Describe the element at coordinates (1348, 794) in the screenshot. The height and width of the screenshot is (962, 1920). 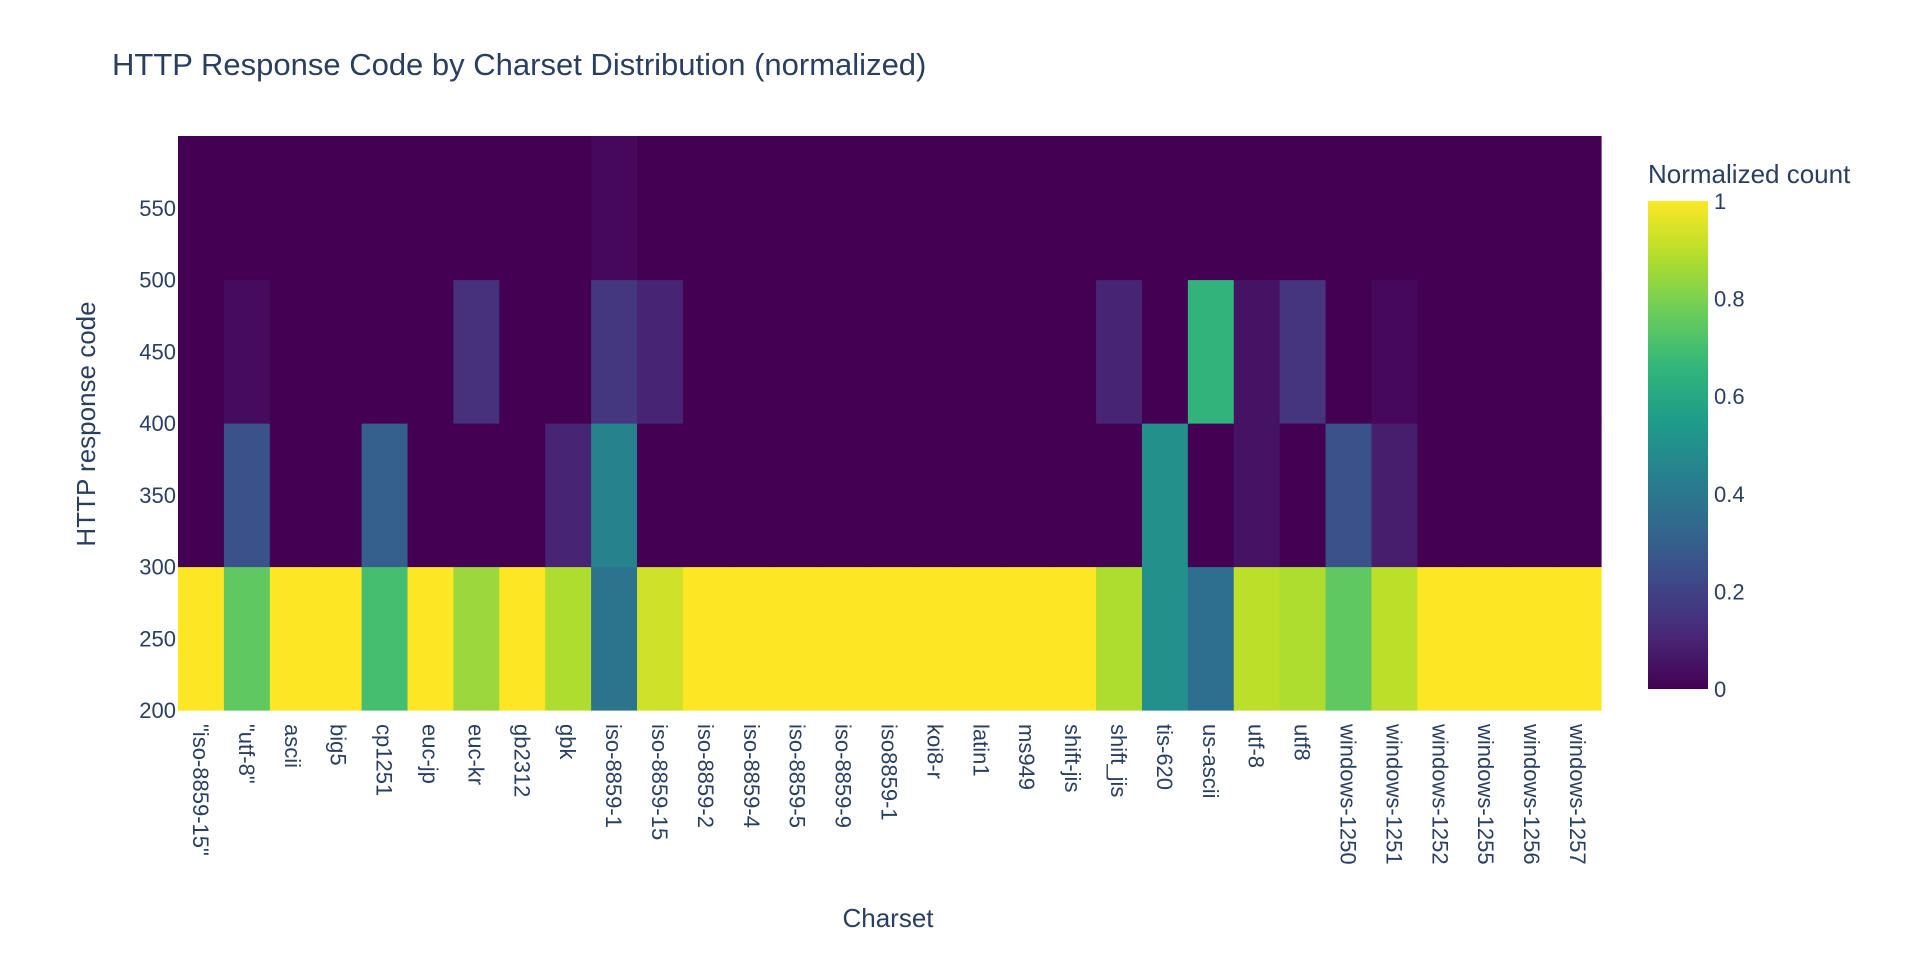
I see `x-tick-label: windows-1250` at that location.